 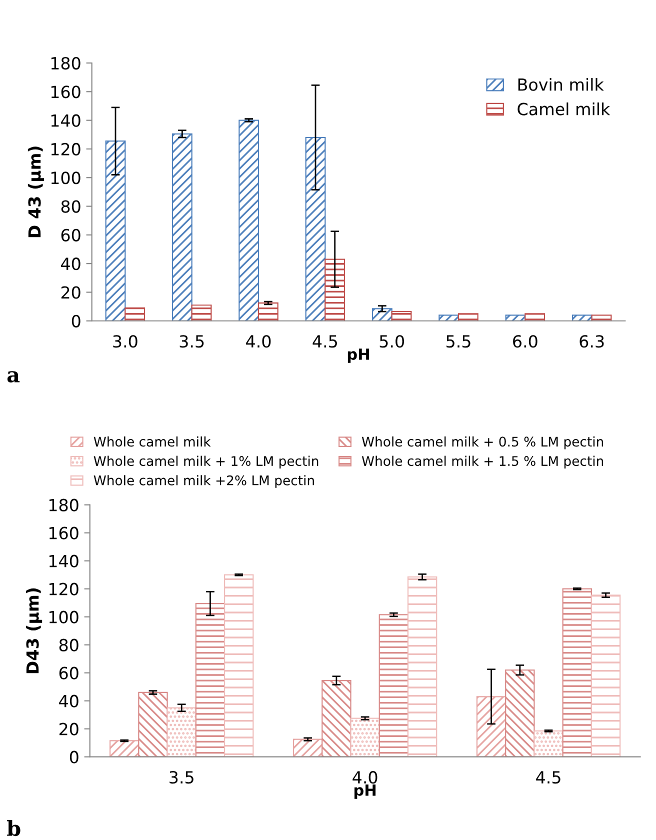 What do you see at coordinates (525, 341) in the screenshot?
I see `x-tick-label: 6.0` at bounding box center [525, 341].